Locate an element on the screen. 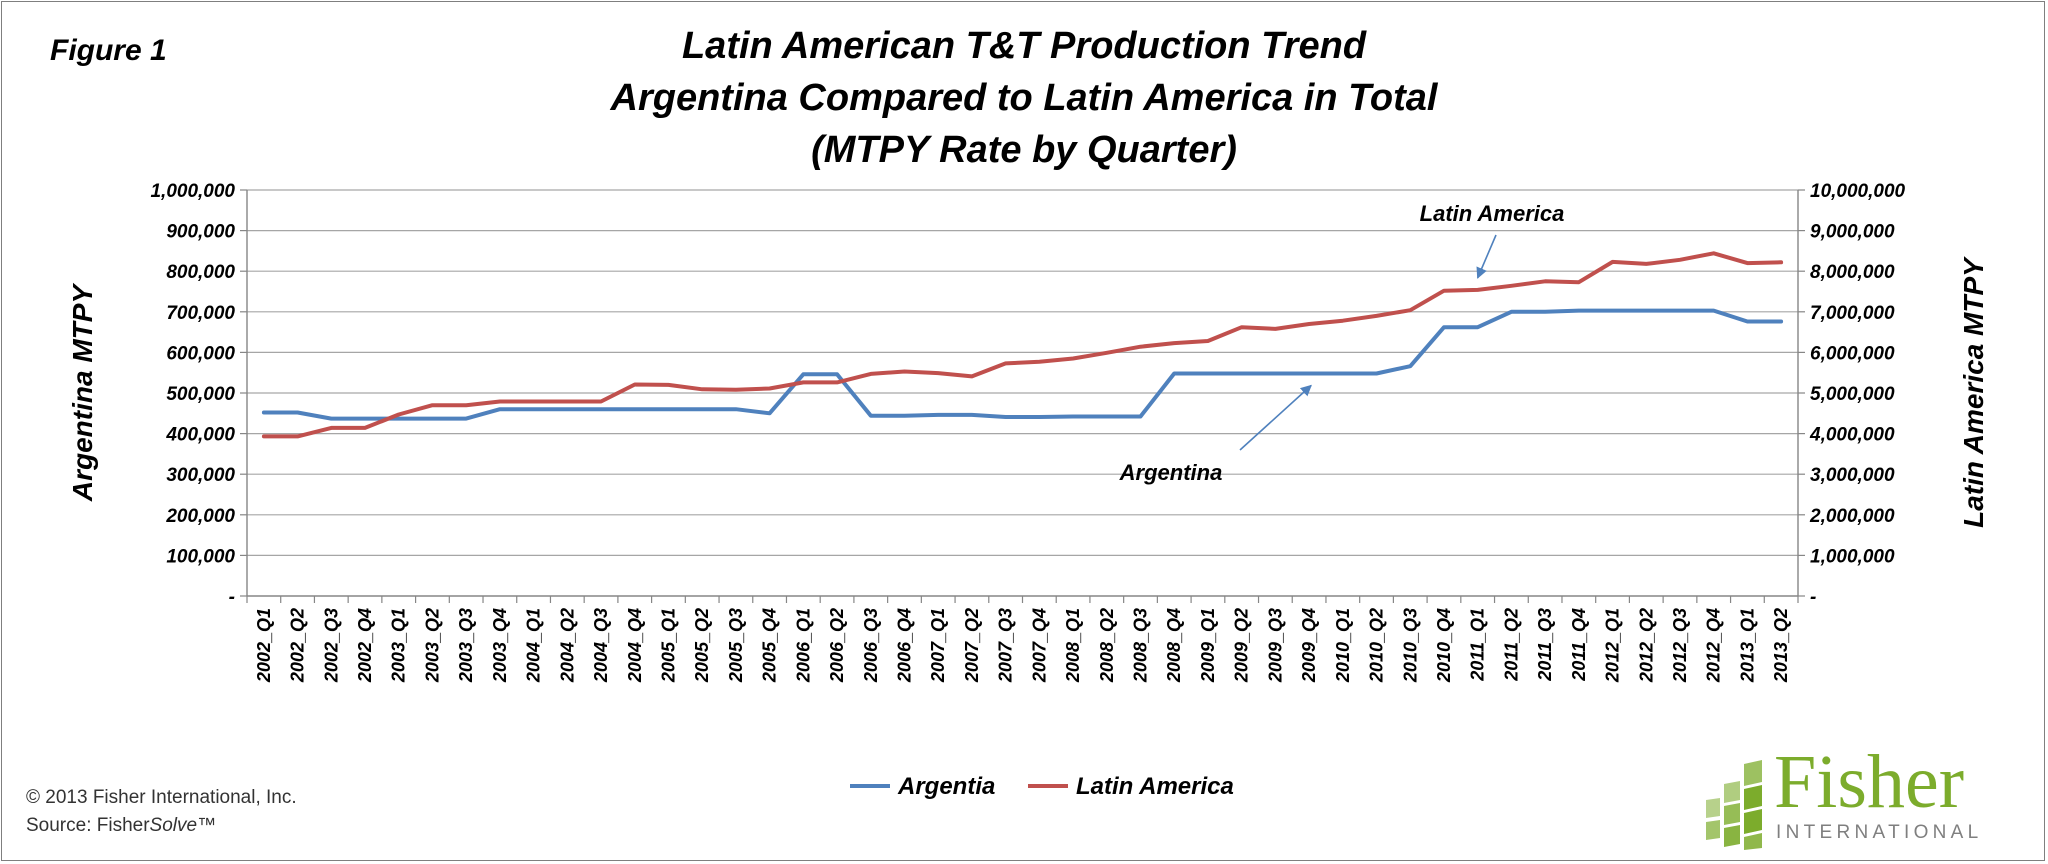  x-tick-label: 2011_Q1 is located at coordinates (1478, 645).